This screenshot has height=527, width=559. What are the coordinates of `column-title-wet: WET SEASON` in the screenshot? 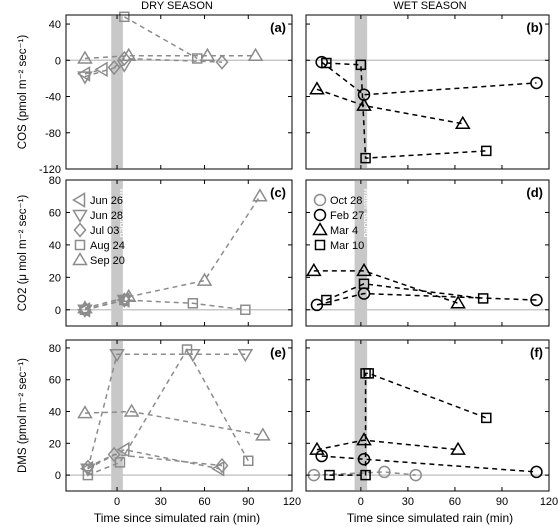 It's located at (429, 6).